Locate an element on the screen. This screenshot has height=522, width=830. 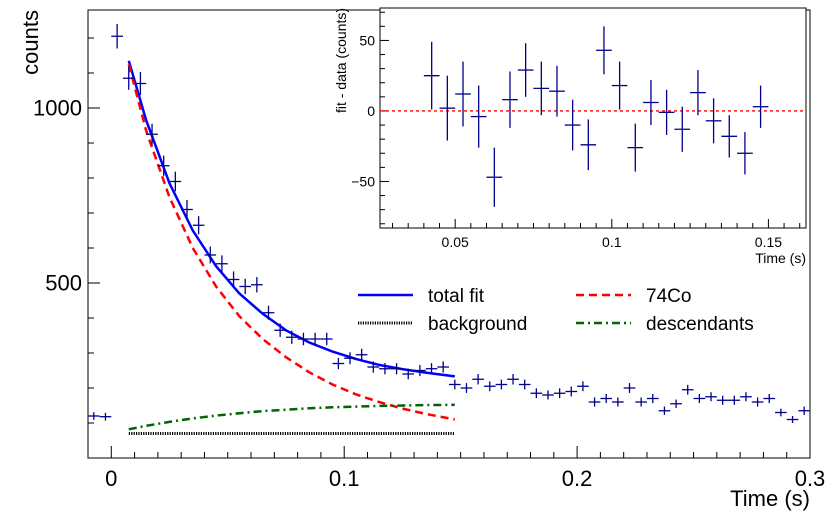
inset-x-tick-label: 0.1 is located at coordinates (612, 242).